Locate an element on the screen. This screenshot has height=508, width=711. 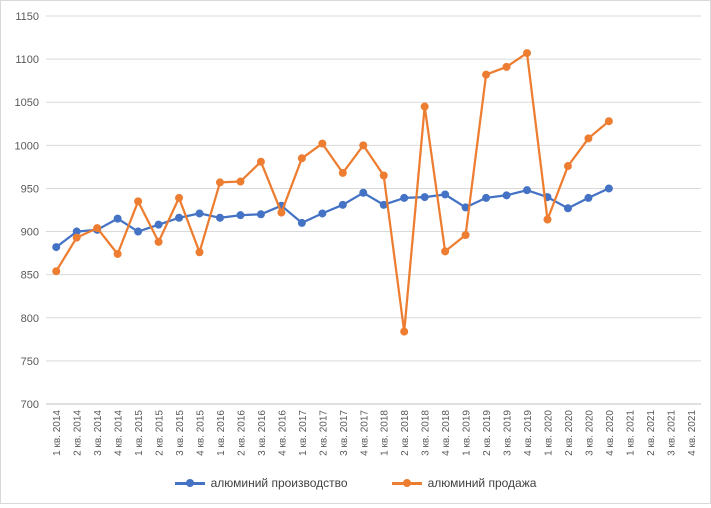
x-tick-label: 3 кв. 2015 is located at coordinates (180, 433).